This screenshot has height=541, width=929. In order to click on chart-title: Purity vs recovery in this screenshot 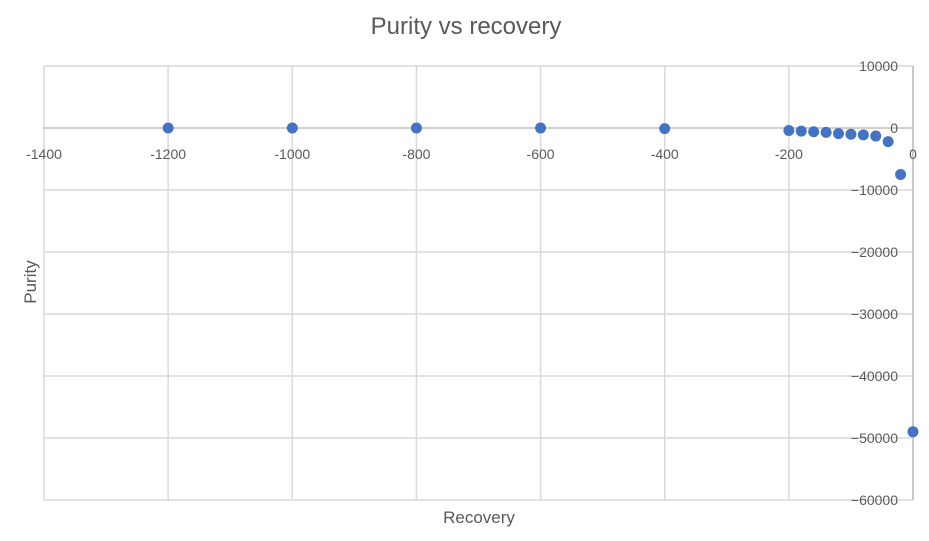, I will do `click(466, 26)`.